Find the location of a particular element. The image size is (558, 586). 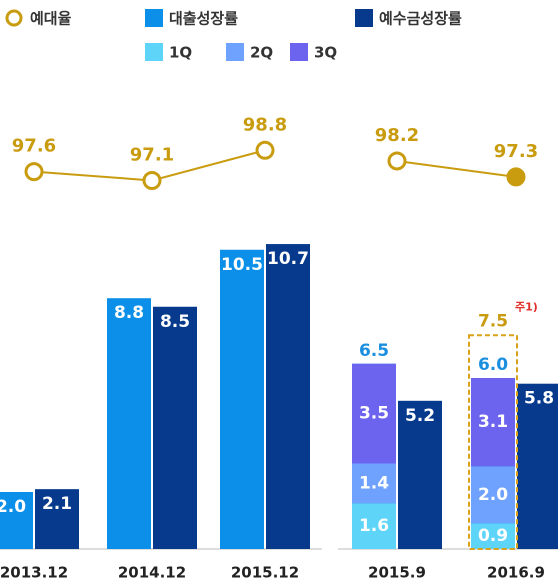

value-label: 1.4 is located at coordinates (374, 483).